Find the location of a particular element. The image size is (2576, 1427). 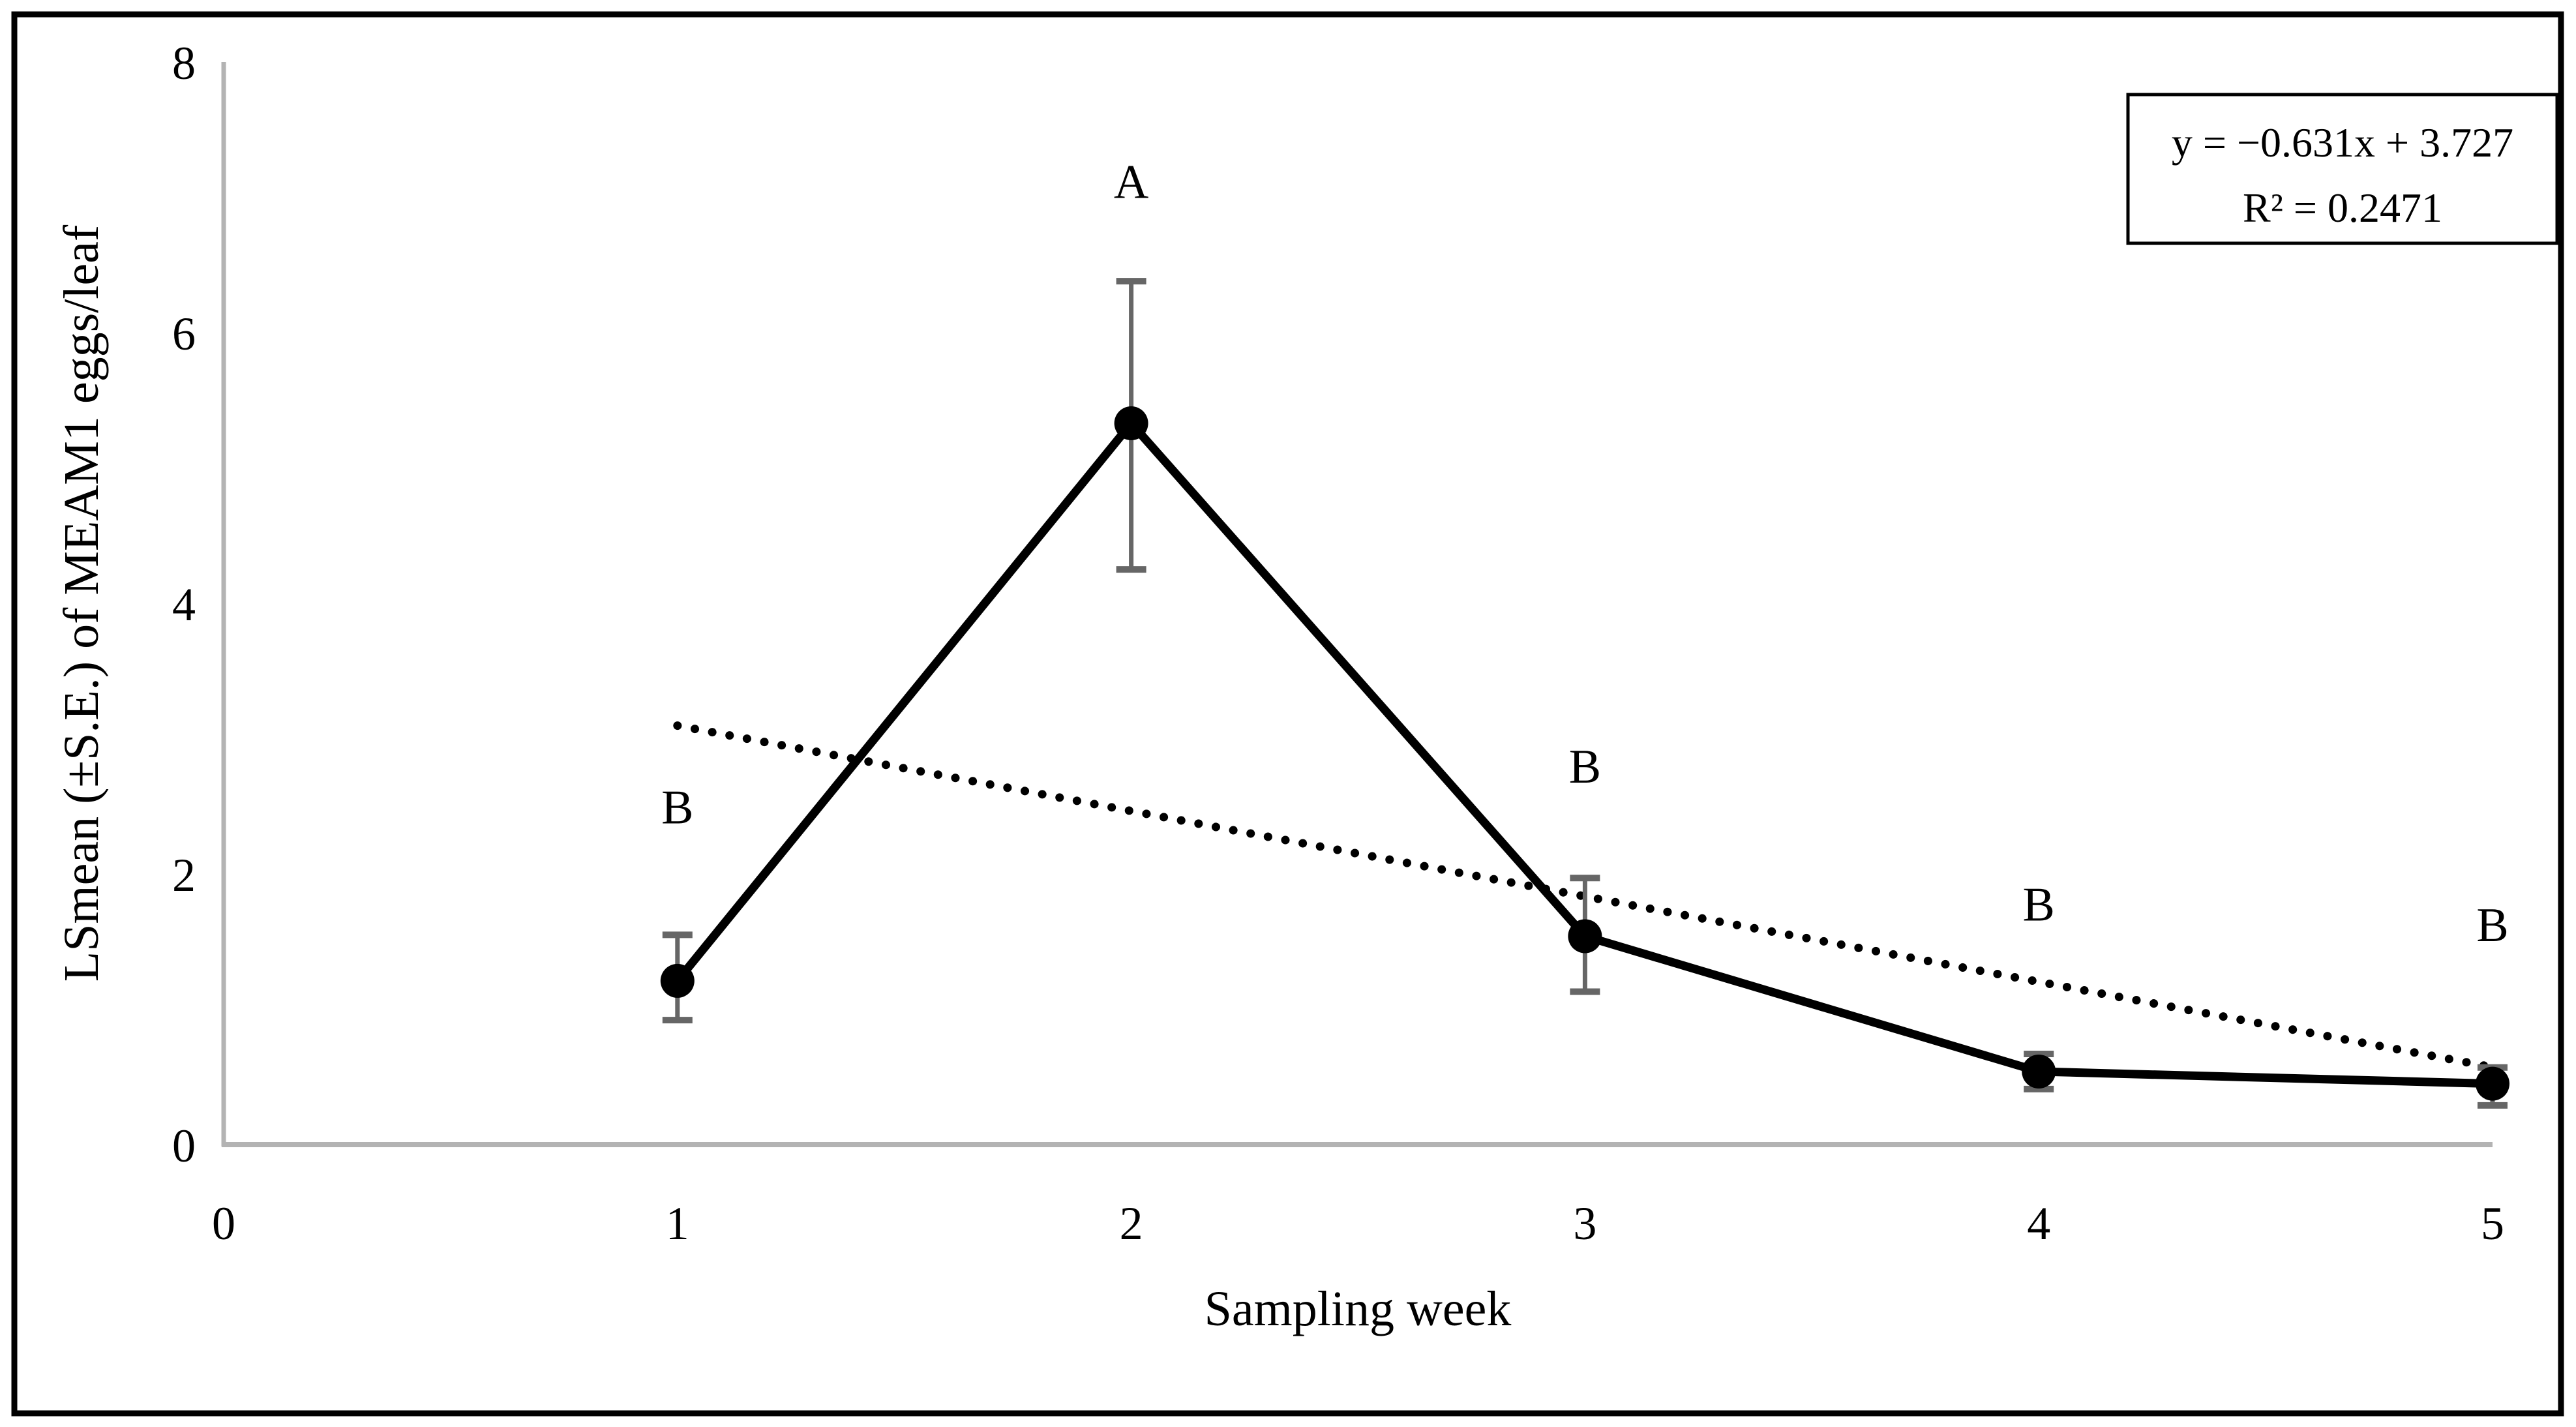

y-tick-label: 6 is located at coordinates (184, 334).